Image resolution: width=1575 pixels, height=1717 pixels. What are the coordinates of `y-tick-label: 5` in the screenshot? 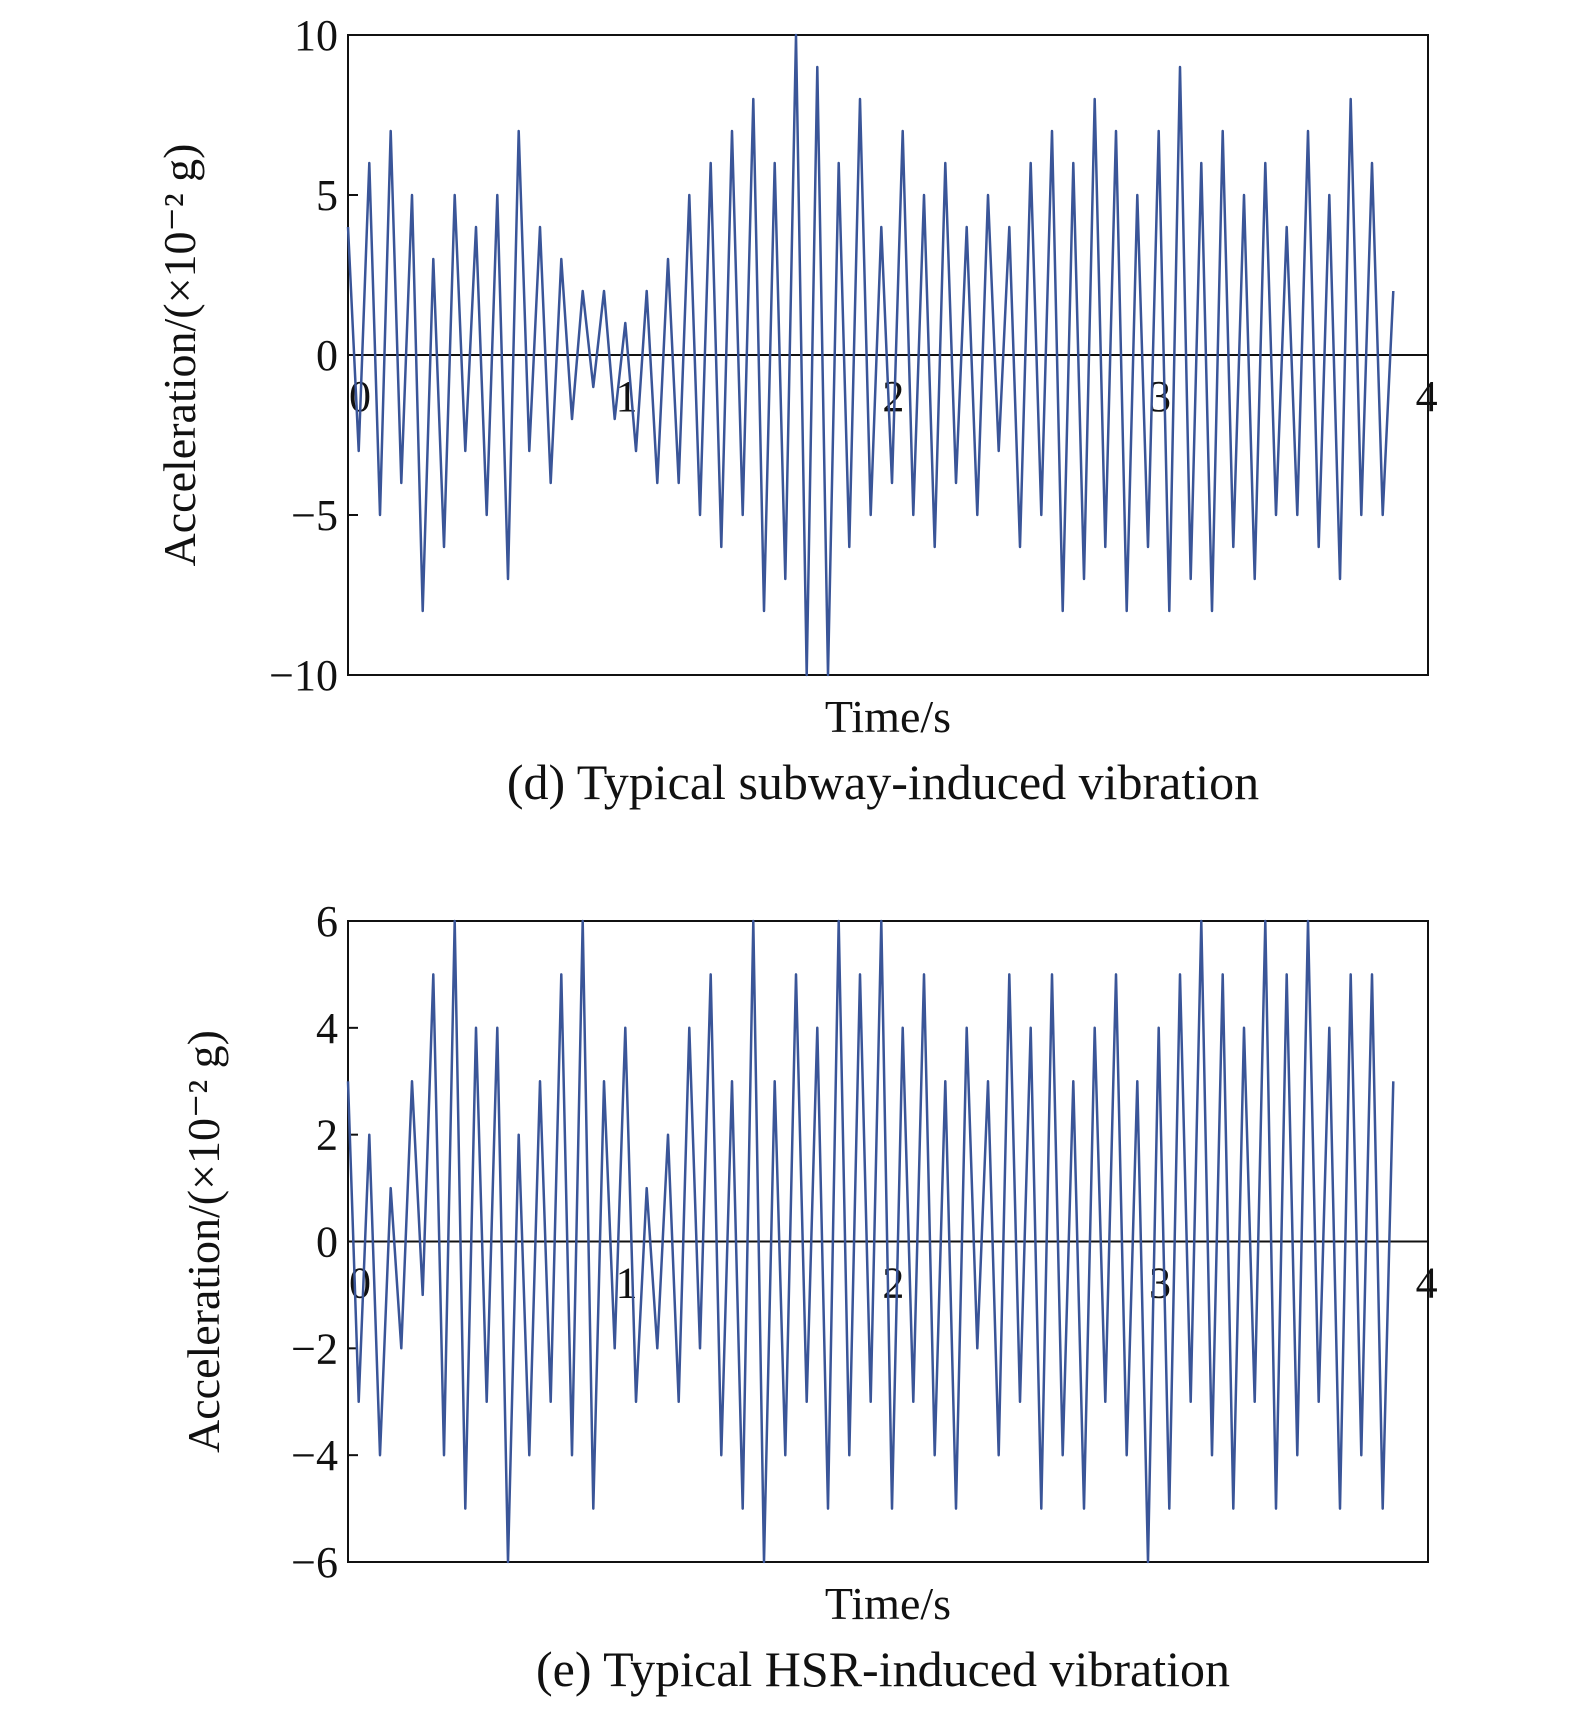 It's located at (327, 195).